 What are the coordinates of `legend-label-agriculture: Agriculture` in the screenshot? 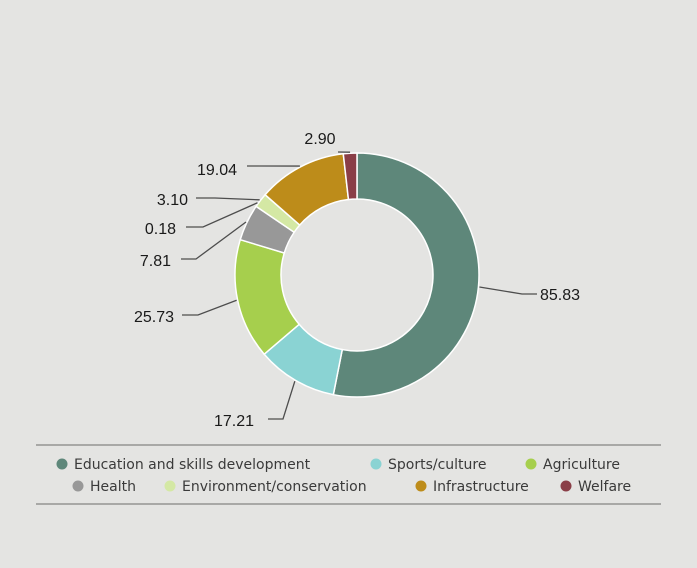 It's located at (581, 465).